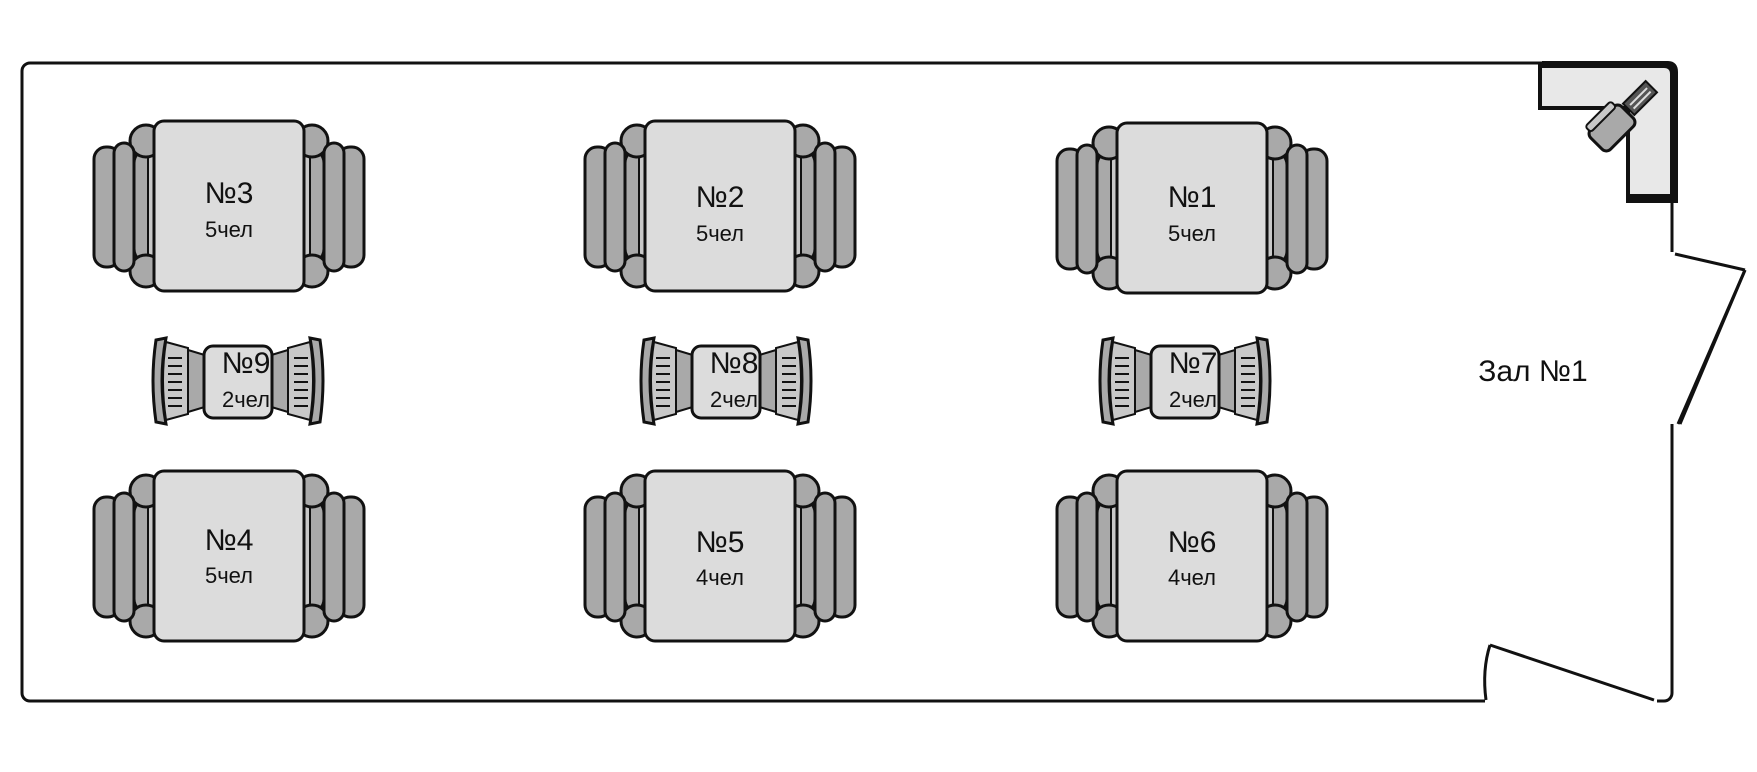  What do you see at coordinates (734, 363) in the screenshot?
I see `table-number: №8` at bounding box center [734, 363].